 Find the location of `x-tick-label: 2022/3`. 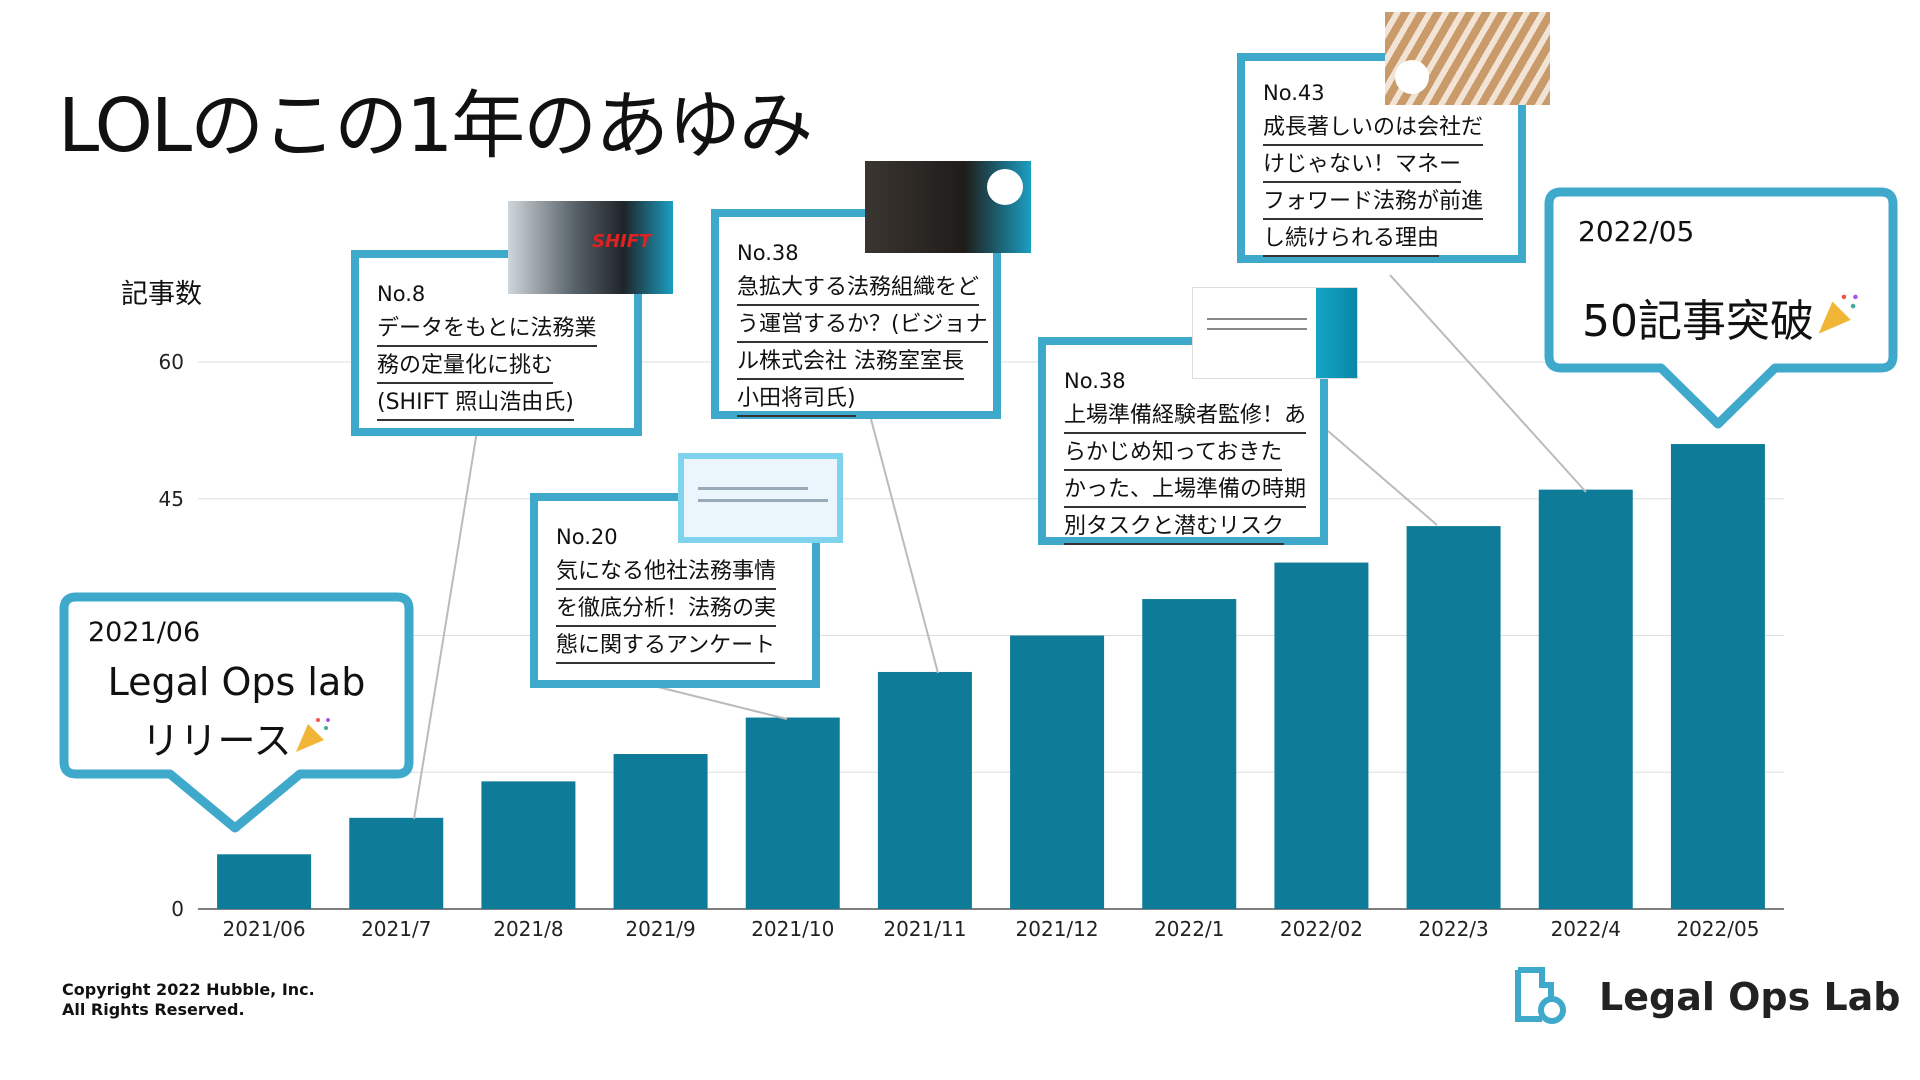

x-tick-label: 2022/3 is located at coordinates (1453, 929).